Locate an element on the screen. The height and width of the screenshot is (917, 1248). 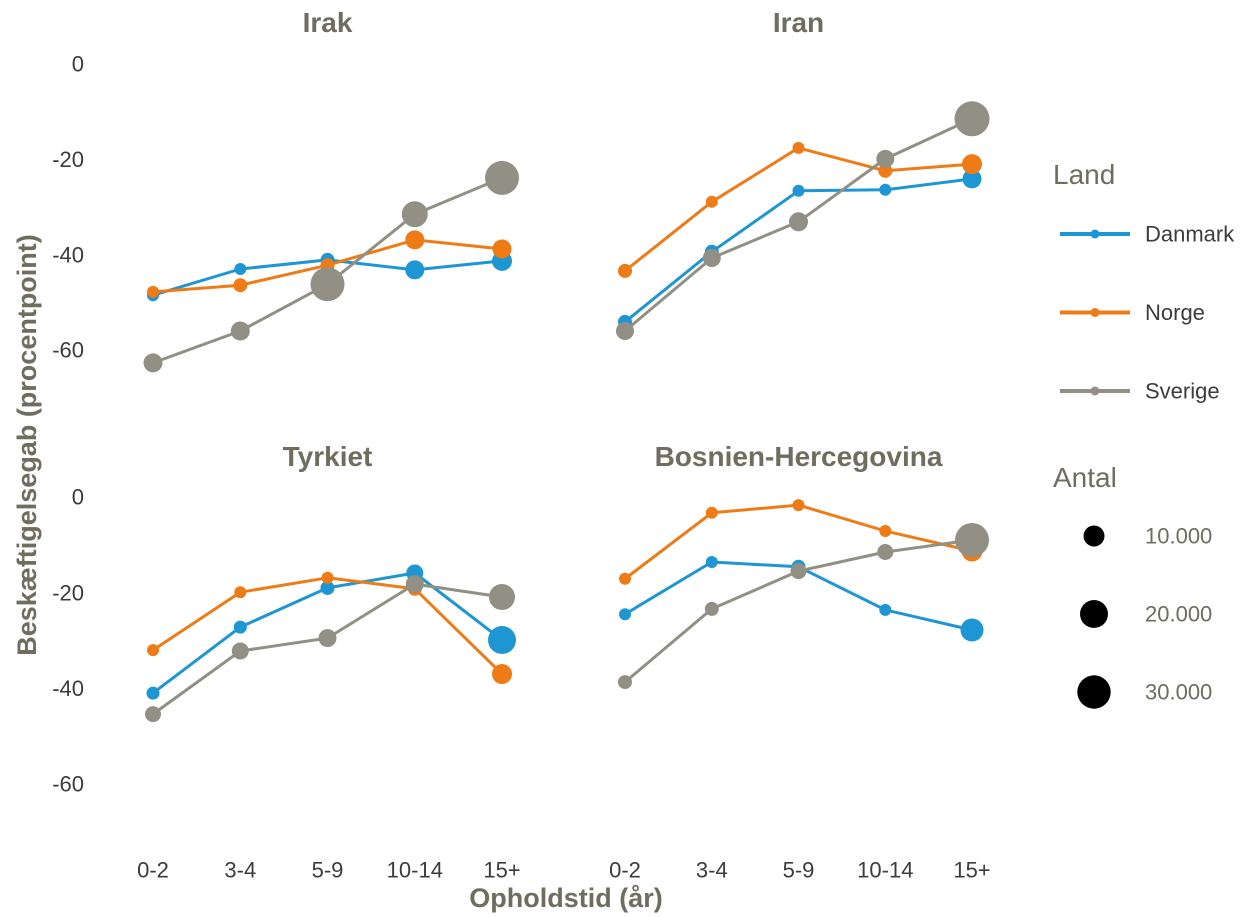
legend-title-antal: Antal is located at coordinates (1085, 477).